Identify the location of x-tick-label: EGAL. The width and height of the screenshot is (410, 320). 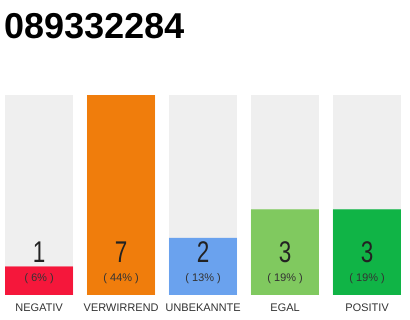
(285, 308).